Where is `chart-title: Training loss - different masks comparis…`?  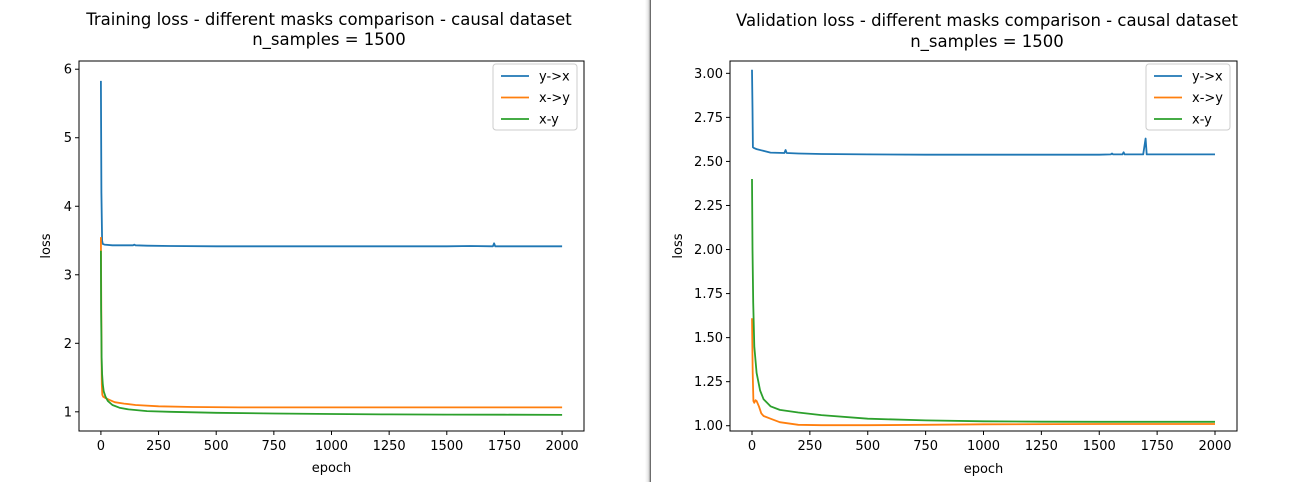 chart-title: Training loss - different masks comparis… is located at coordinates (328, 19).